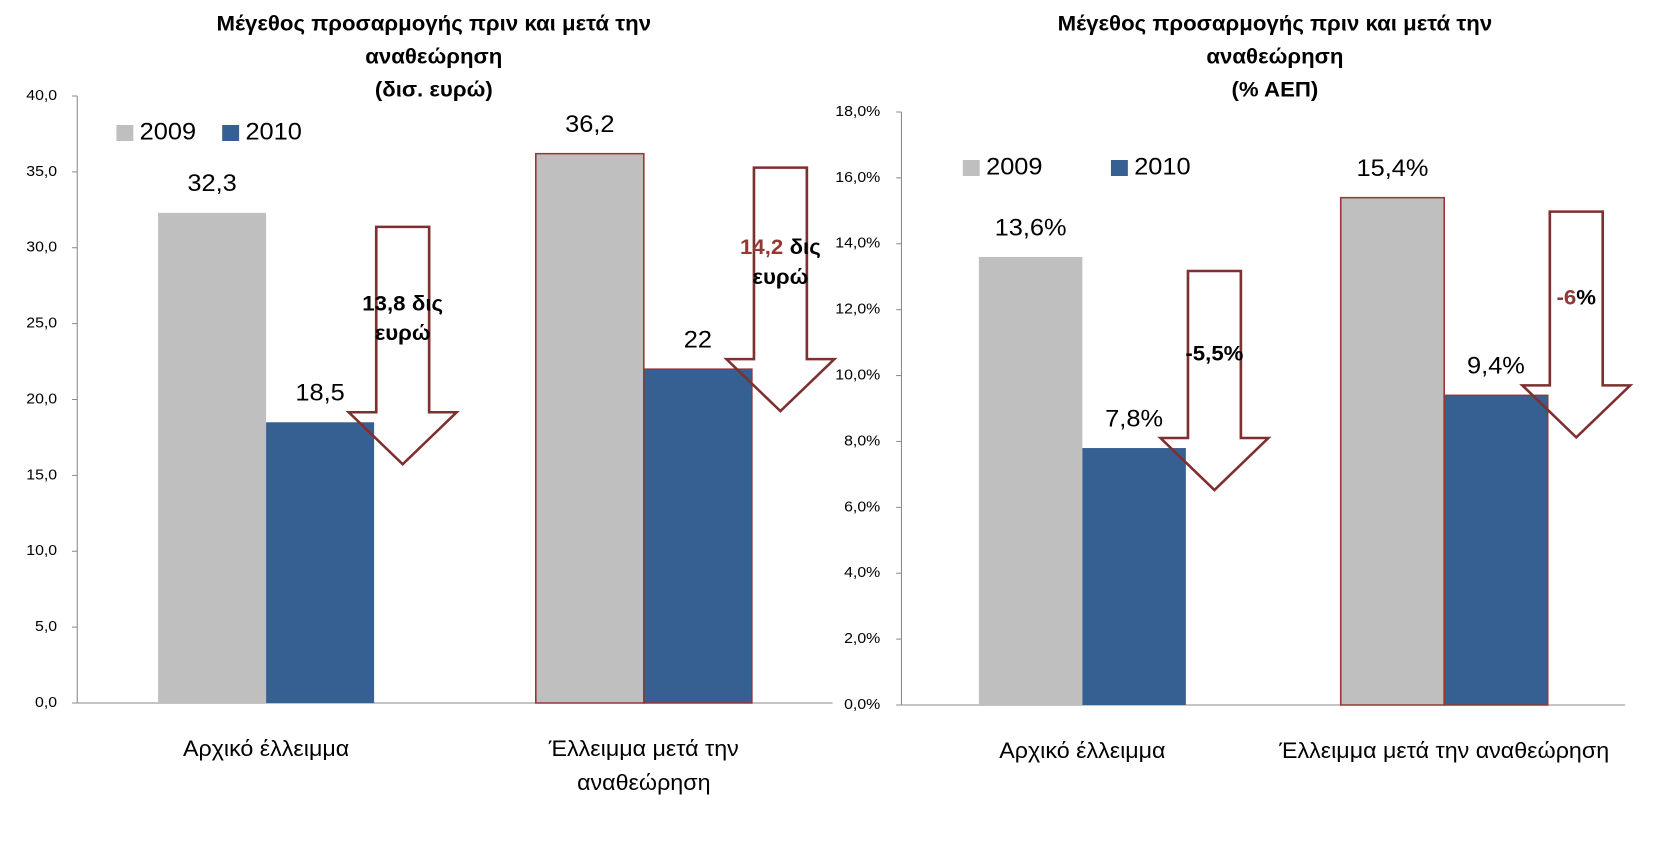 The image size is (1659, 846). I want to click on y-tick-label: 35,0, so click(41, 171).